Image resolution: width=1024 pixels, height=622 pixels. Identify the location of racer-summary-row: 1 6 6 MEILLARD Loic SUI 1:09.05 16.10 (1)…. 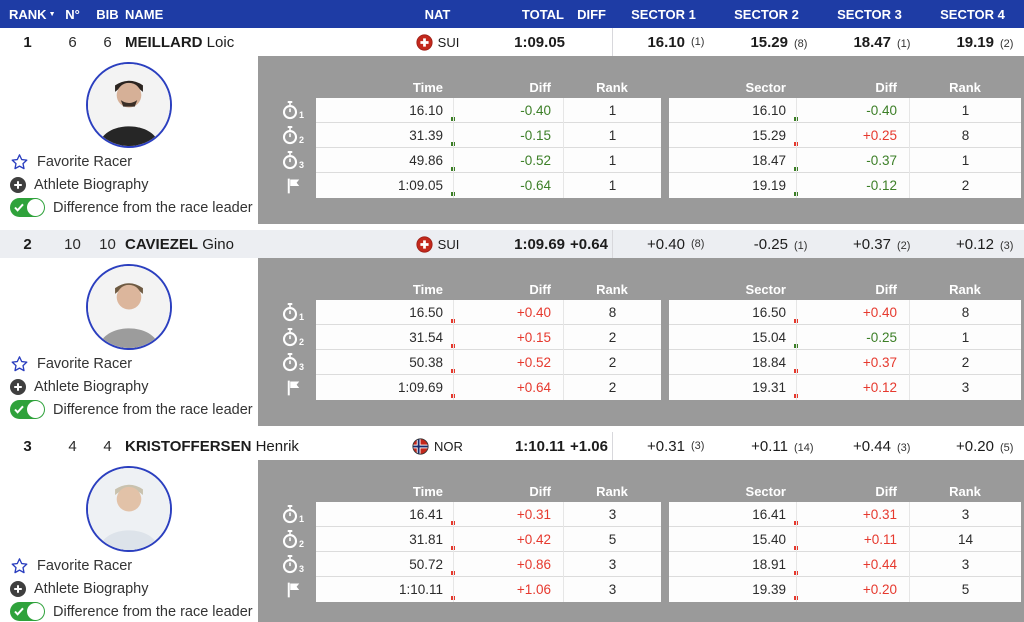
(512, 42).